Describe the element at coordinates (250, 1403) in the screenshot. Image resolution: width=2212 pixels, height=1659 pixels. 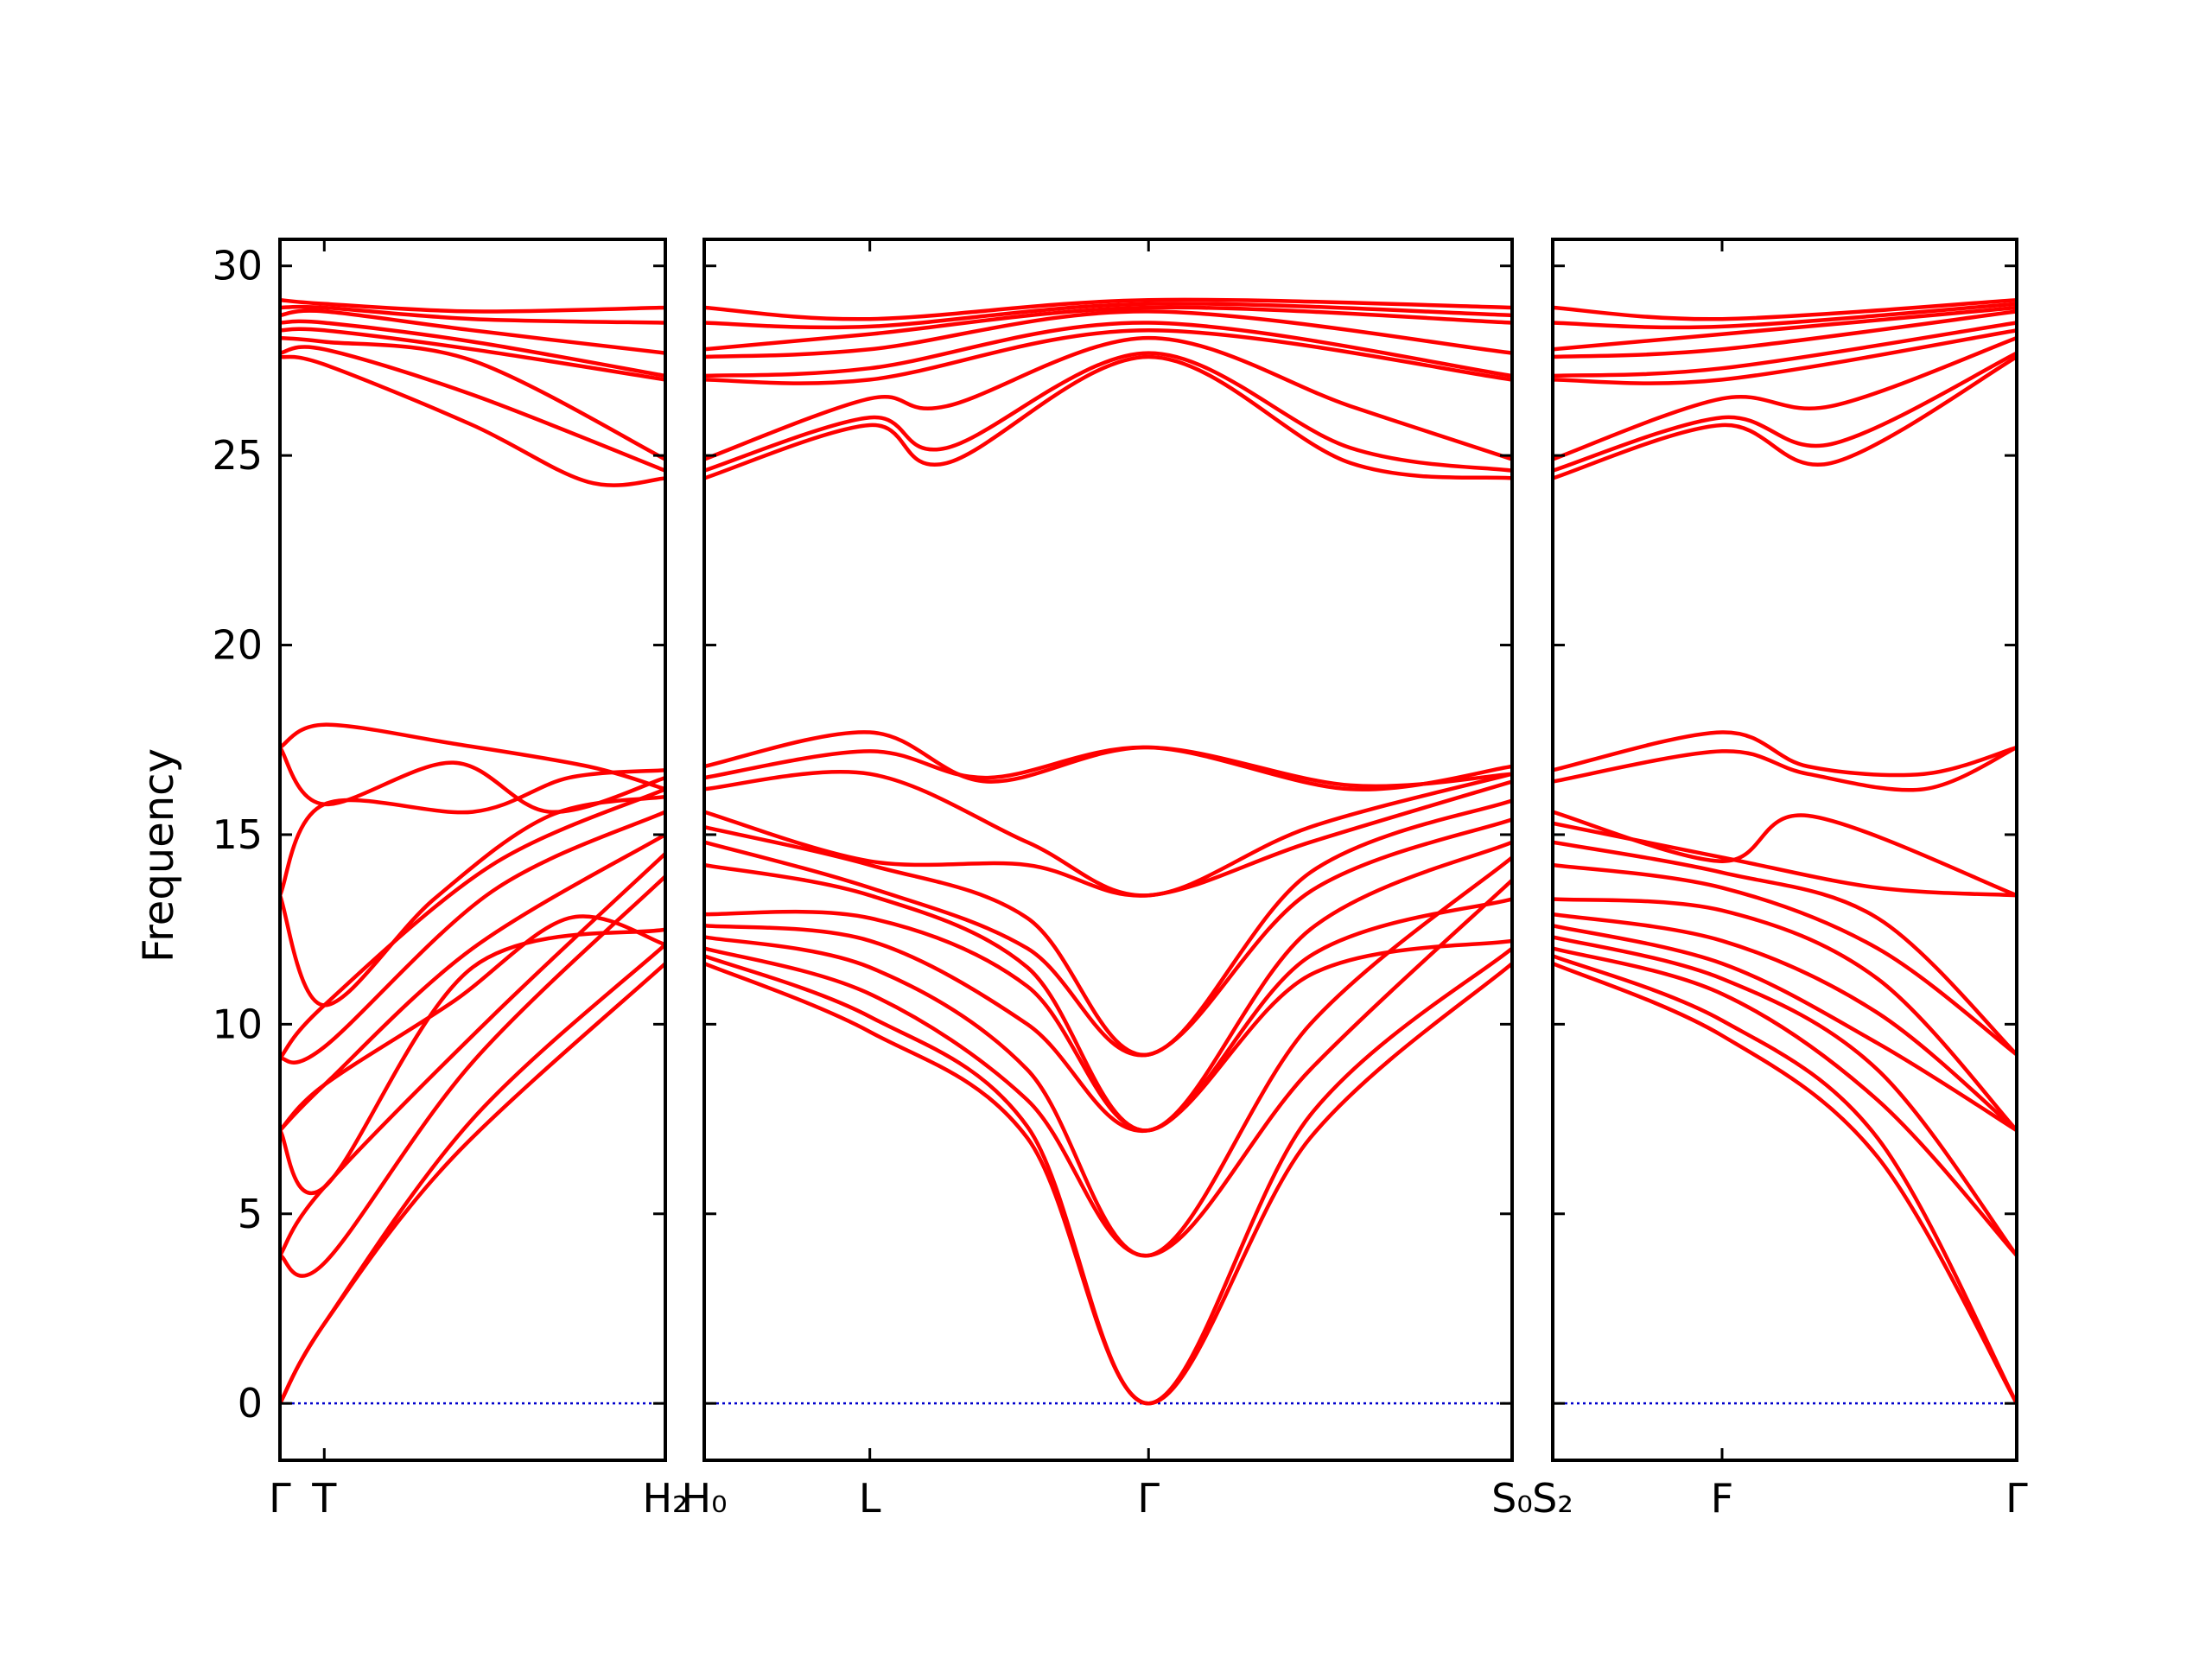
I see `y-tick-label: 0` at that location.